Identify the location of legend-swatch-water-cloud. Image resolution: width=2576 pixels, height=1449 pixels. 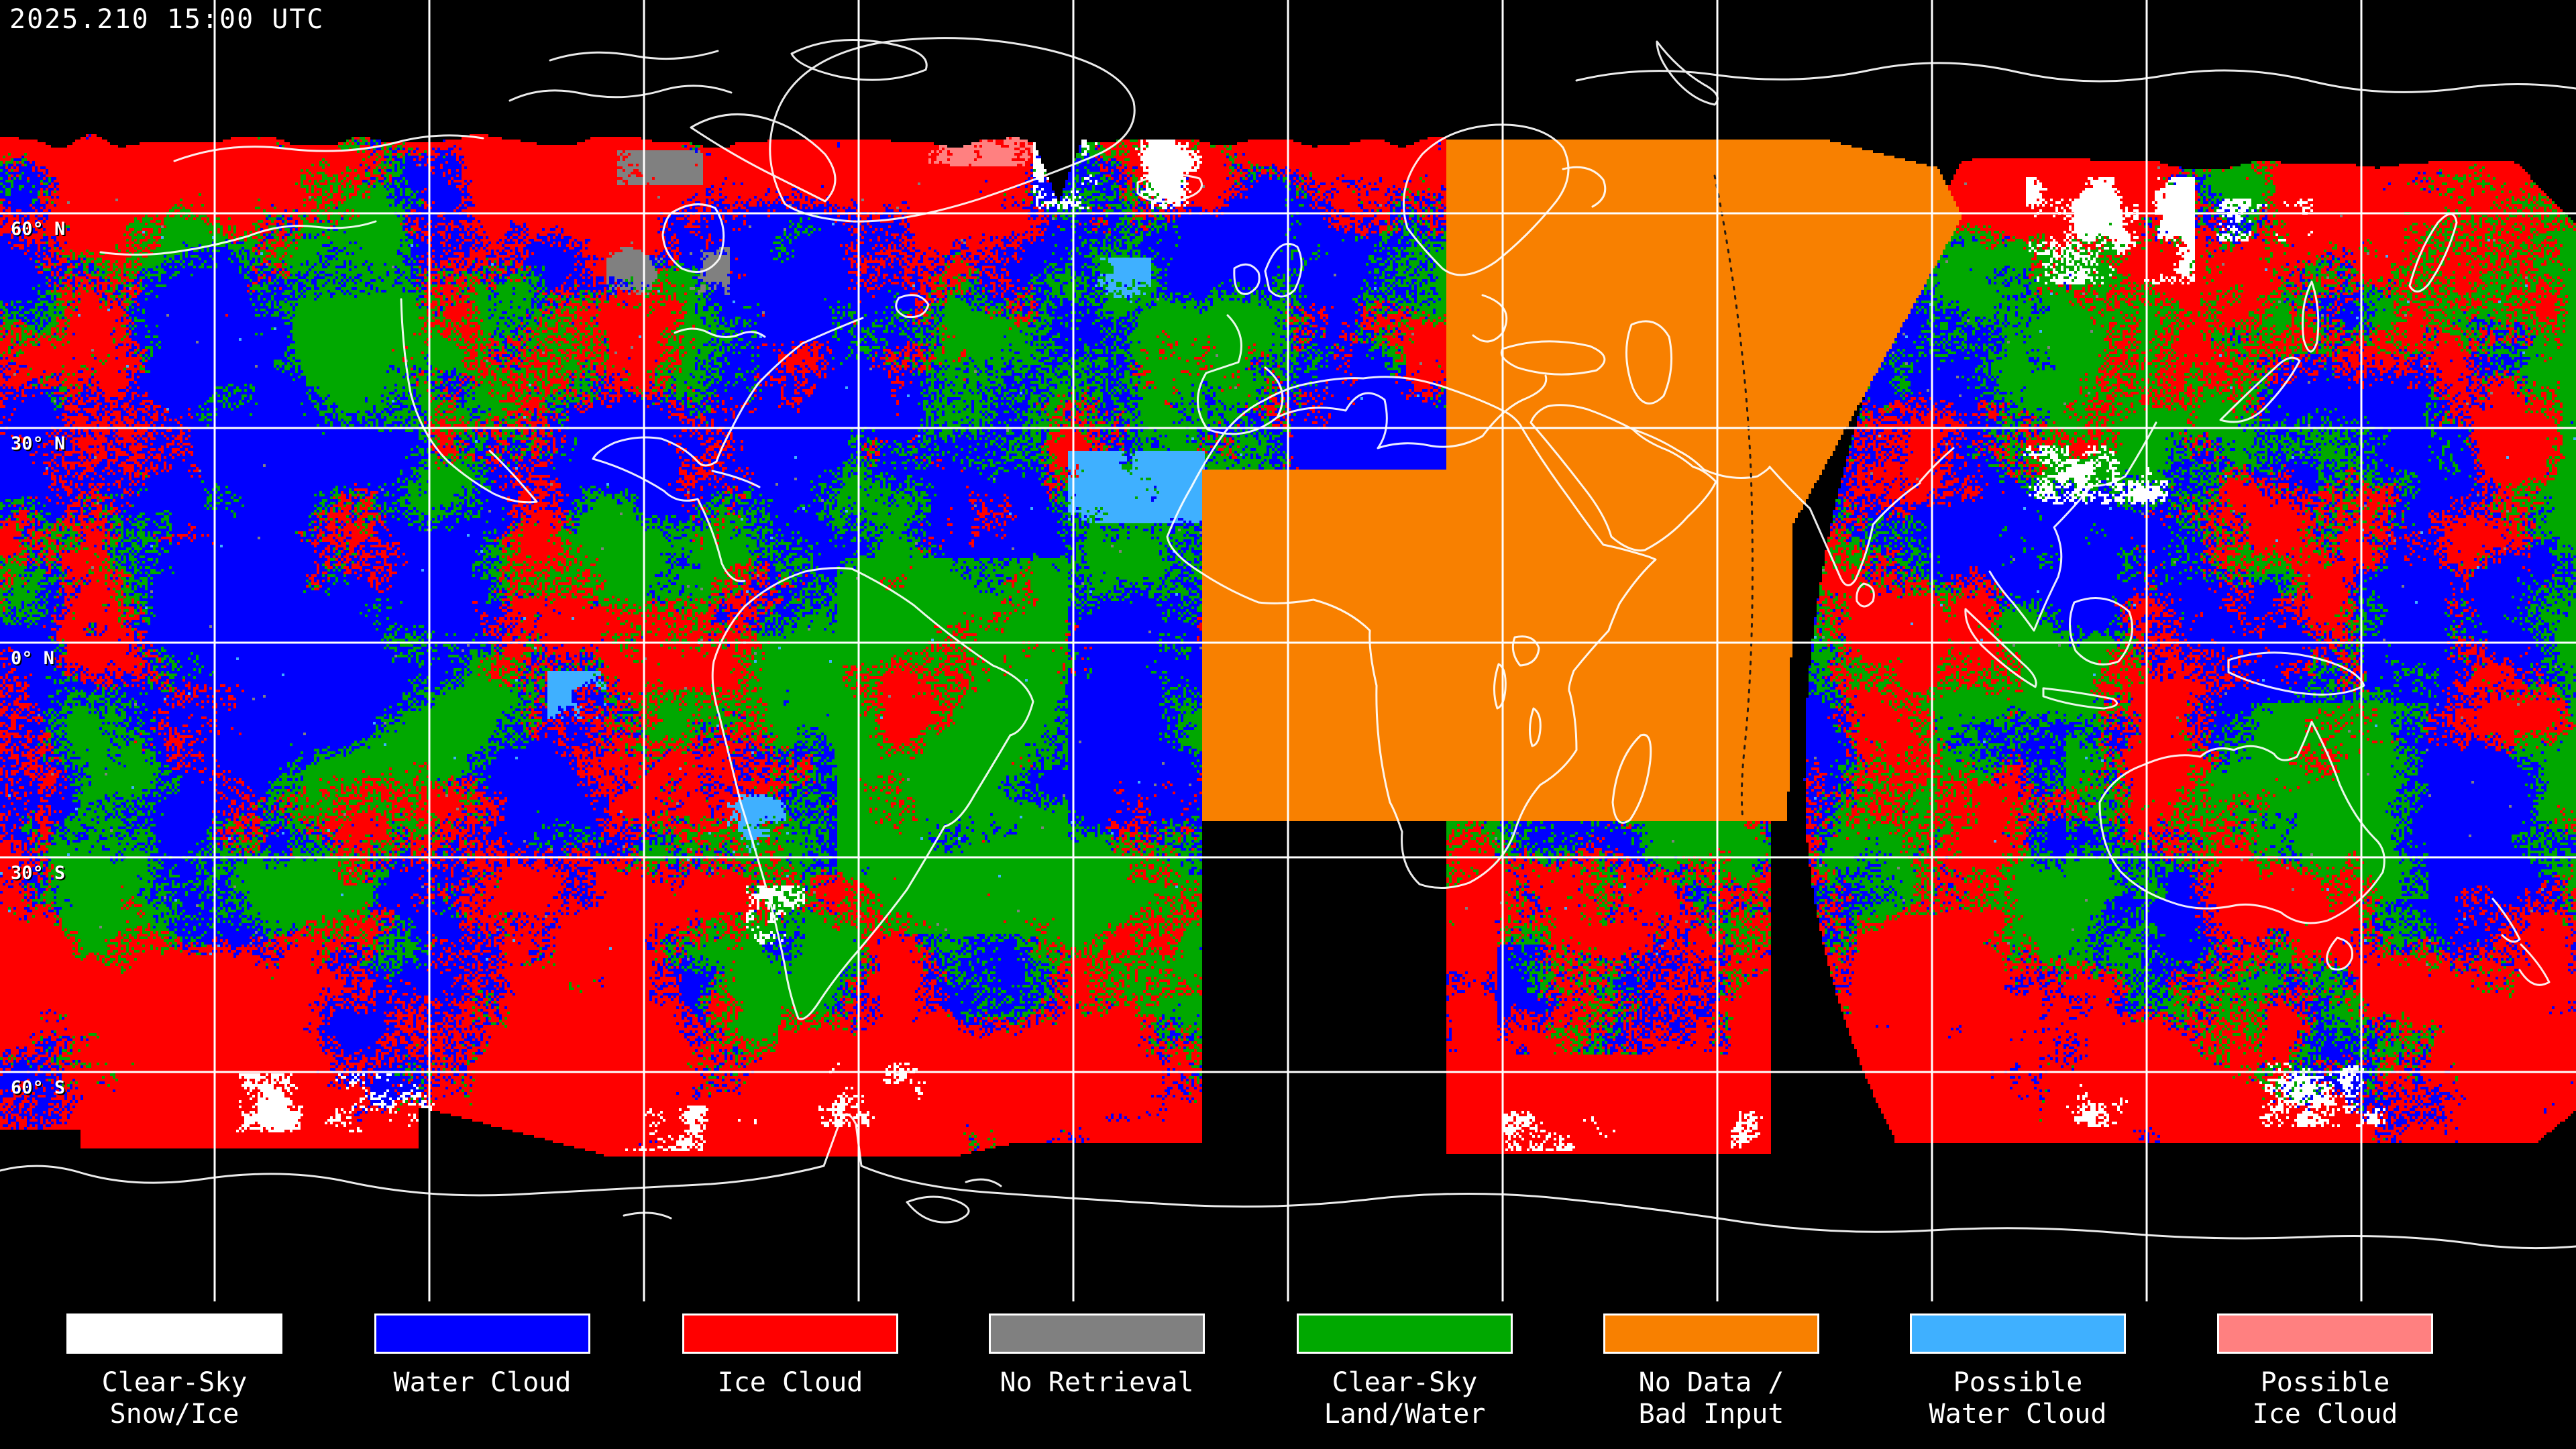
(482, 1333).